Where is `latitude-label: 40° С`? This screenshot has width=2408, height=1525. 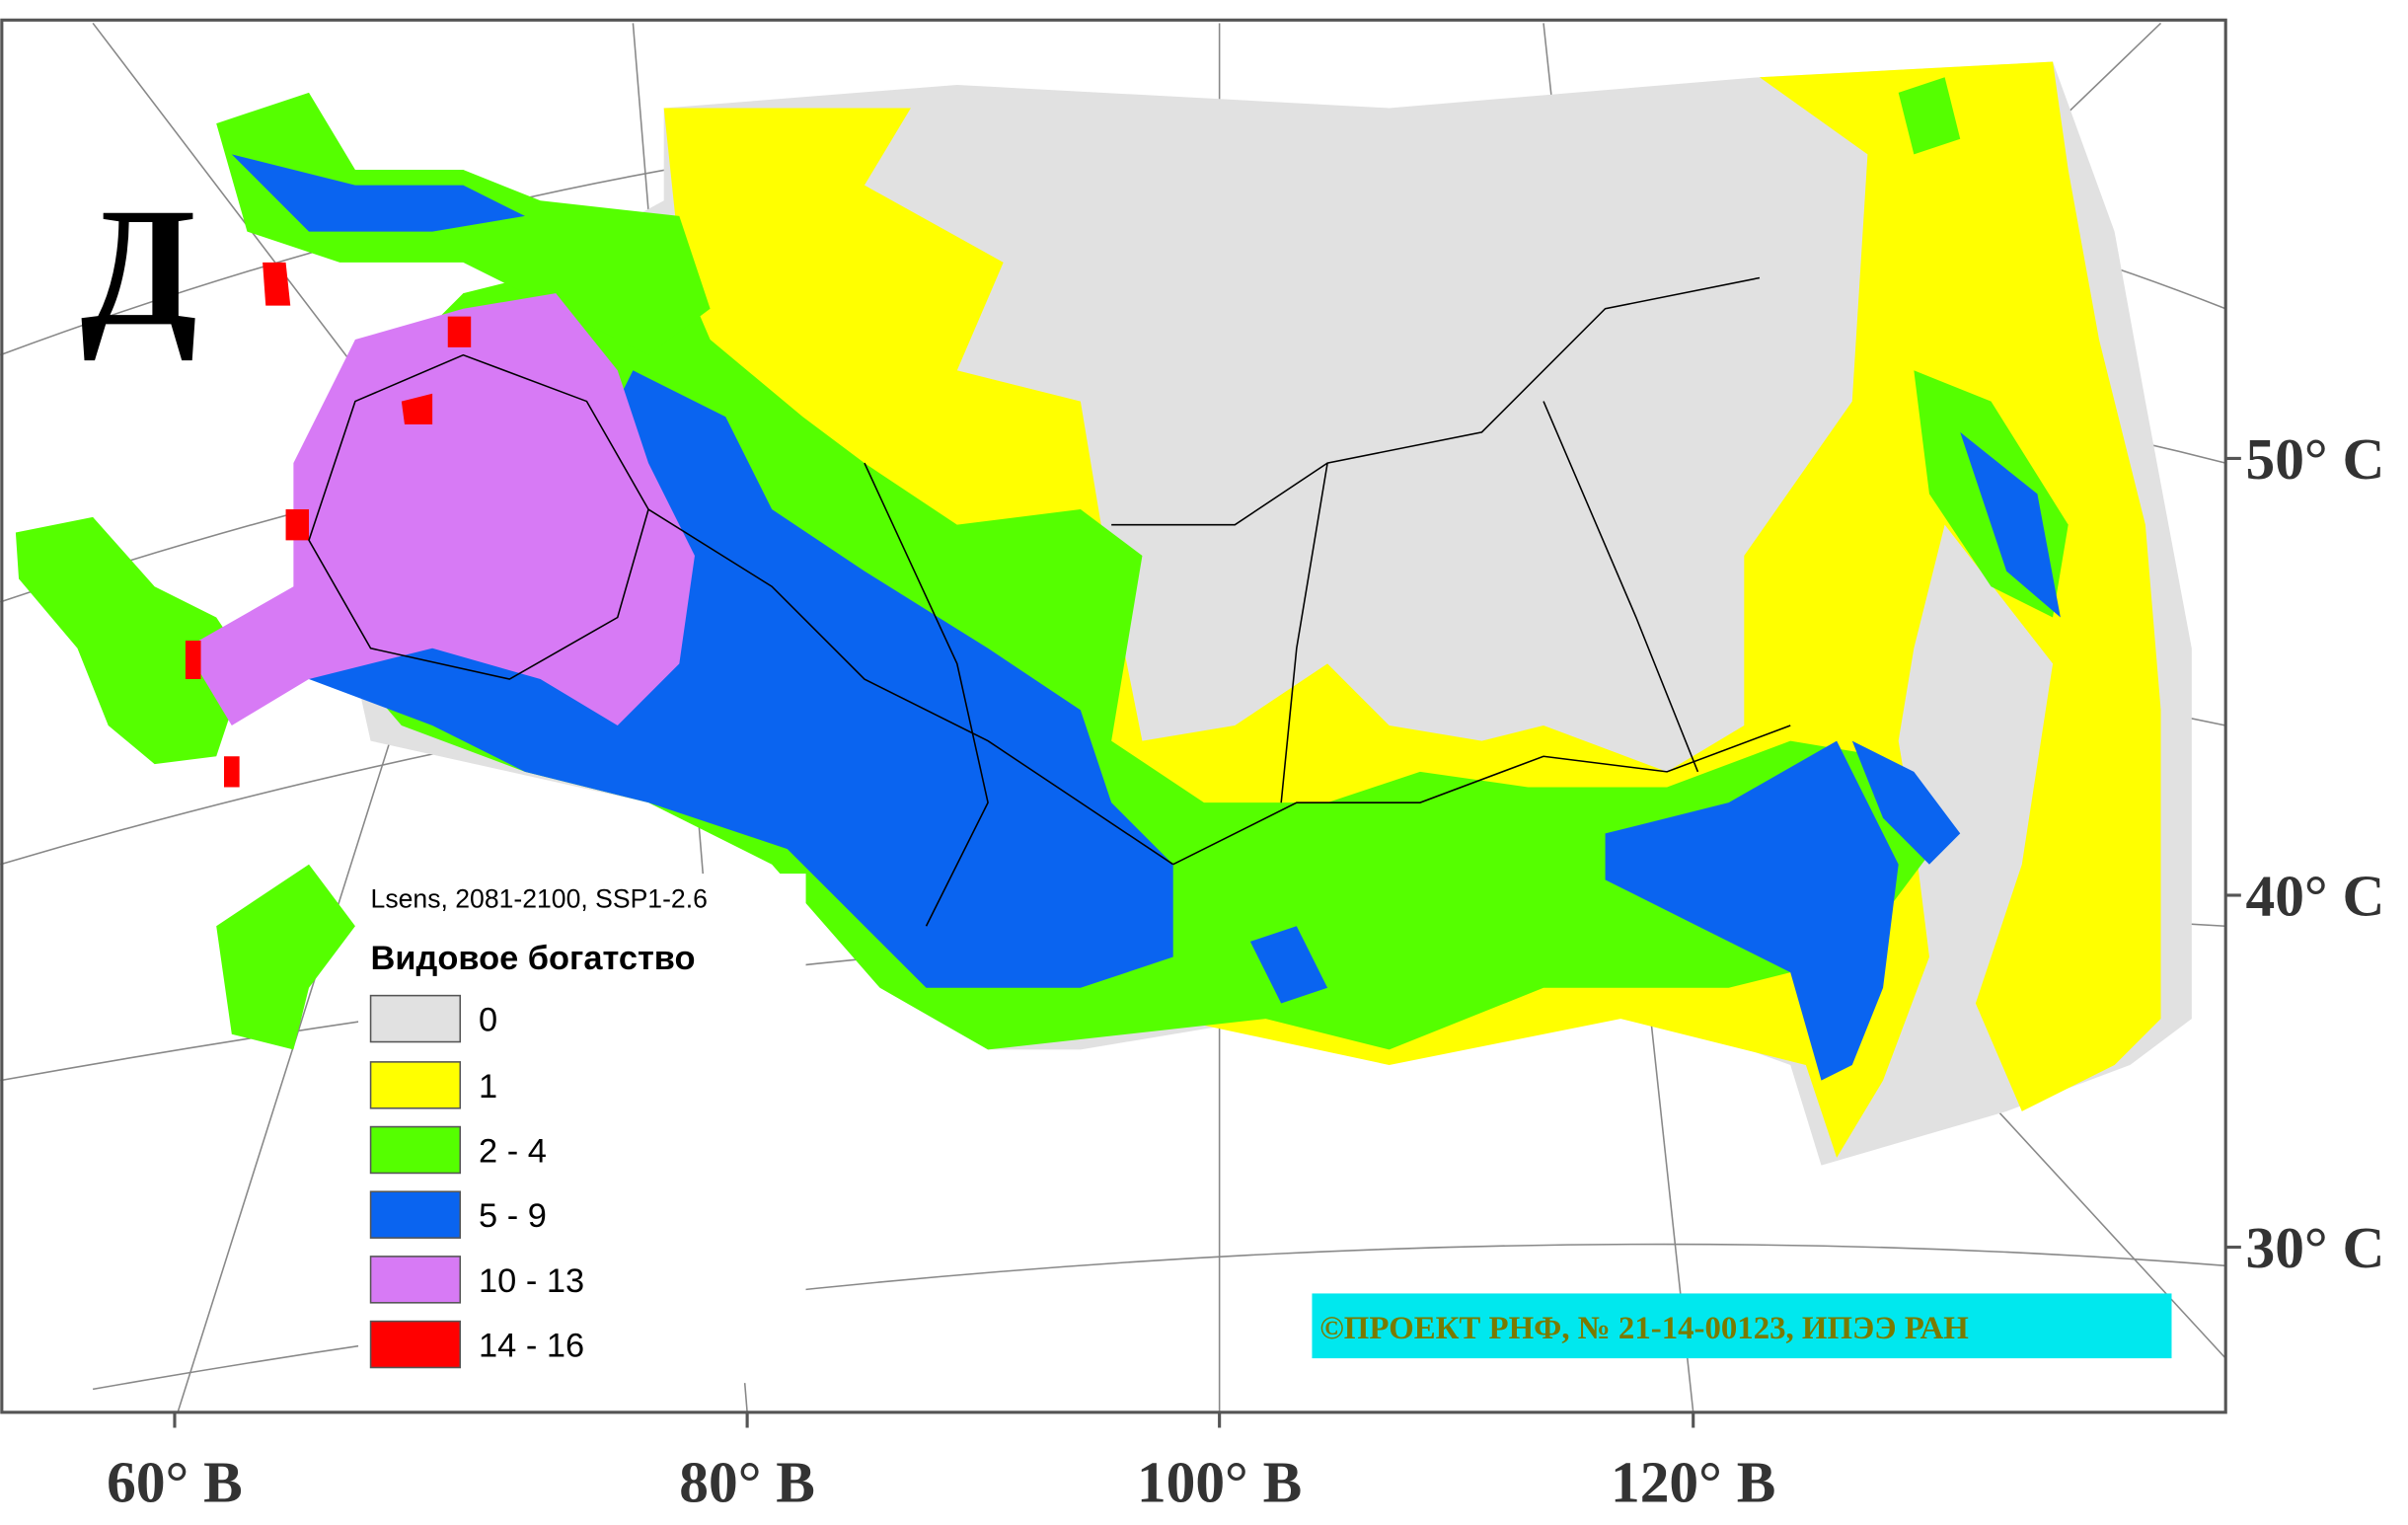
latitude-label: 40° С is located at coordinates (2316, 895).